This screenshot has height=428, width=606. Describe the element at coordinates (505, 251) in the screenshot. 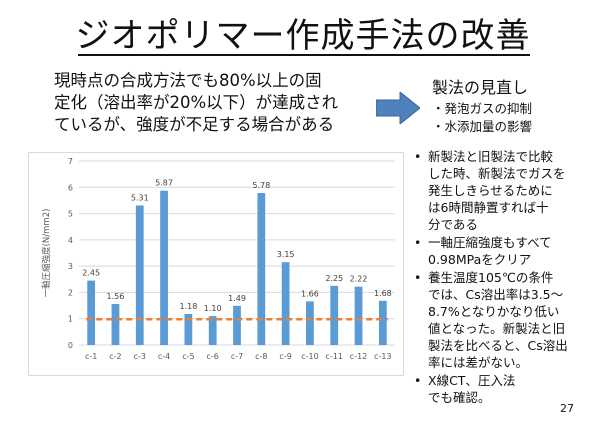

I see `bullet-item: 一軸圧縮強度もすべて 0.98MPaをクリア` at that location.